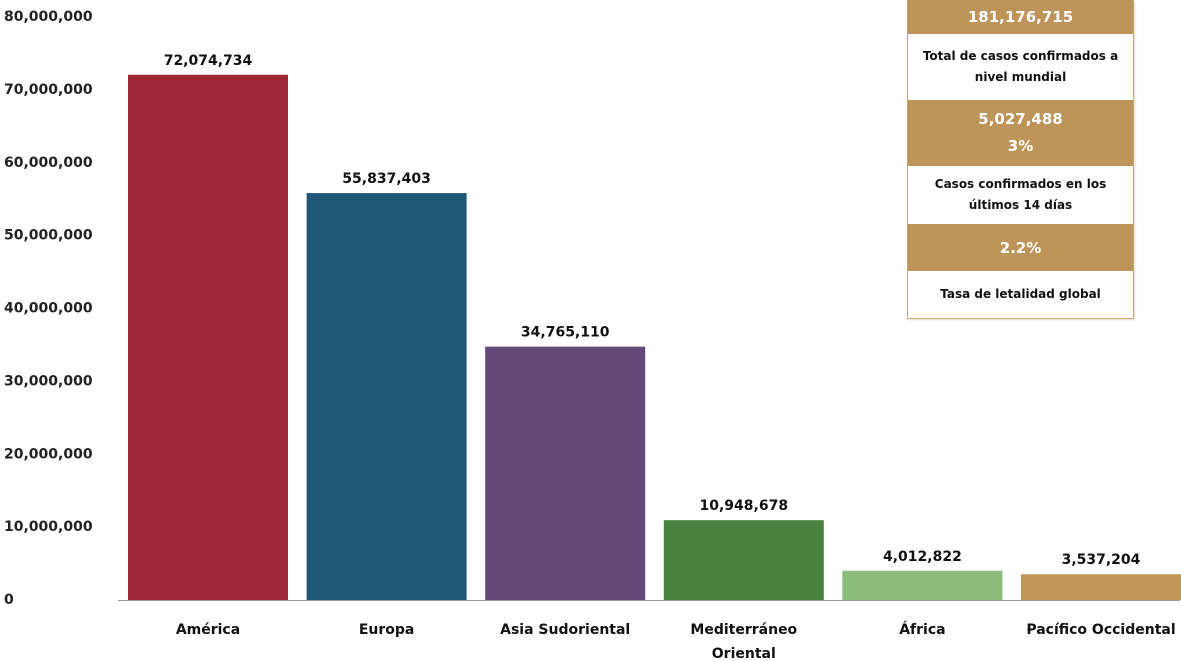 Image resolution: width=1181 pixels, height=661 pixels. I want to click on data-label: 4,012,822, so click(922, 557).